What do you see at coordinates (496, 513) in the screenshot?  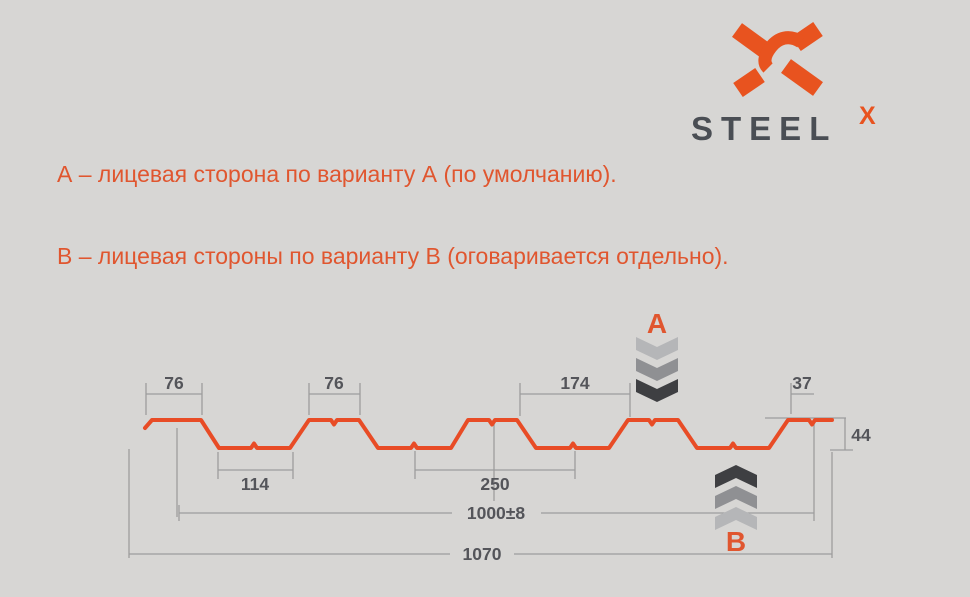 I see `dim-useful-width: 1000±8` at bounding box center [496, 513].